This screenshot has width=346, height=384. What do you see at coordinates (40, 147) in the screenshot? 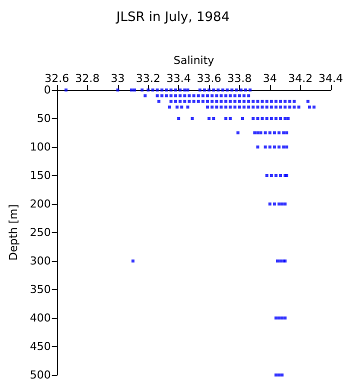
I see `y-tick-label: 100` at bounding box center [40, 147].